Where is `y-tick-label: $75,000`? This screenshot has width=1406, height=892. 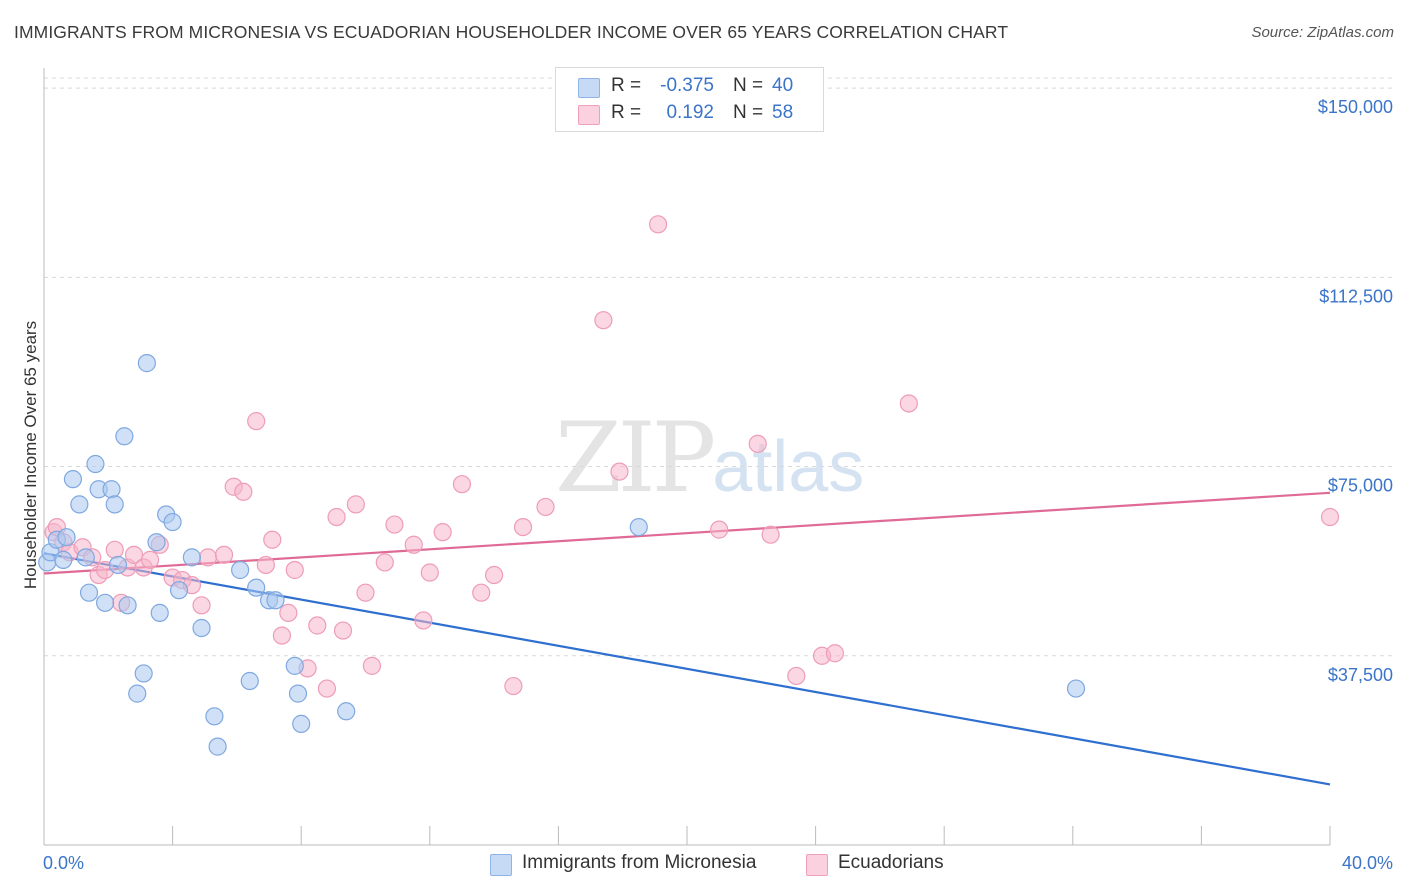 y-tick-label: $75,000 is located at coordinates (1360, 486).